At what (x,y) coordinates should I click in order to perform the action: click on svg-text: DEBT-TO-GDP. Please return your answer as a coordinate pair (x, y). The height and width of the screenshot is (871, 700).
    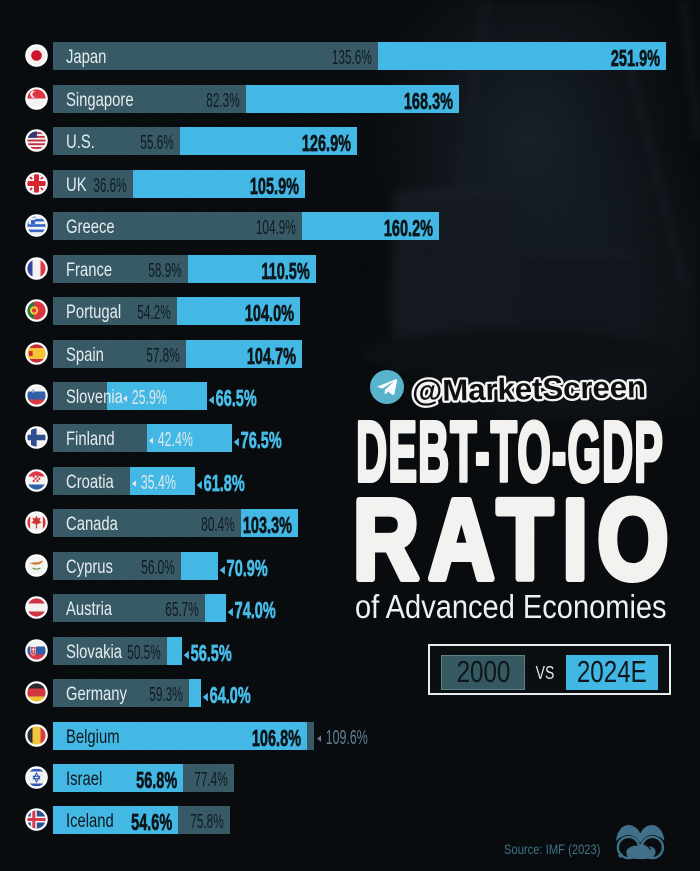
    Looking at the image, I should click on (510, 451).